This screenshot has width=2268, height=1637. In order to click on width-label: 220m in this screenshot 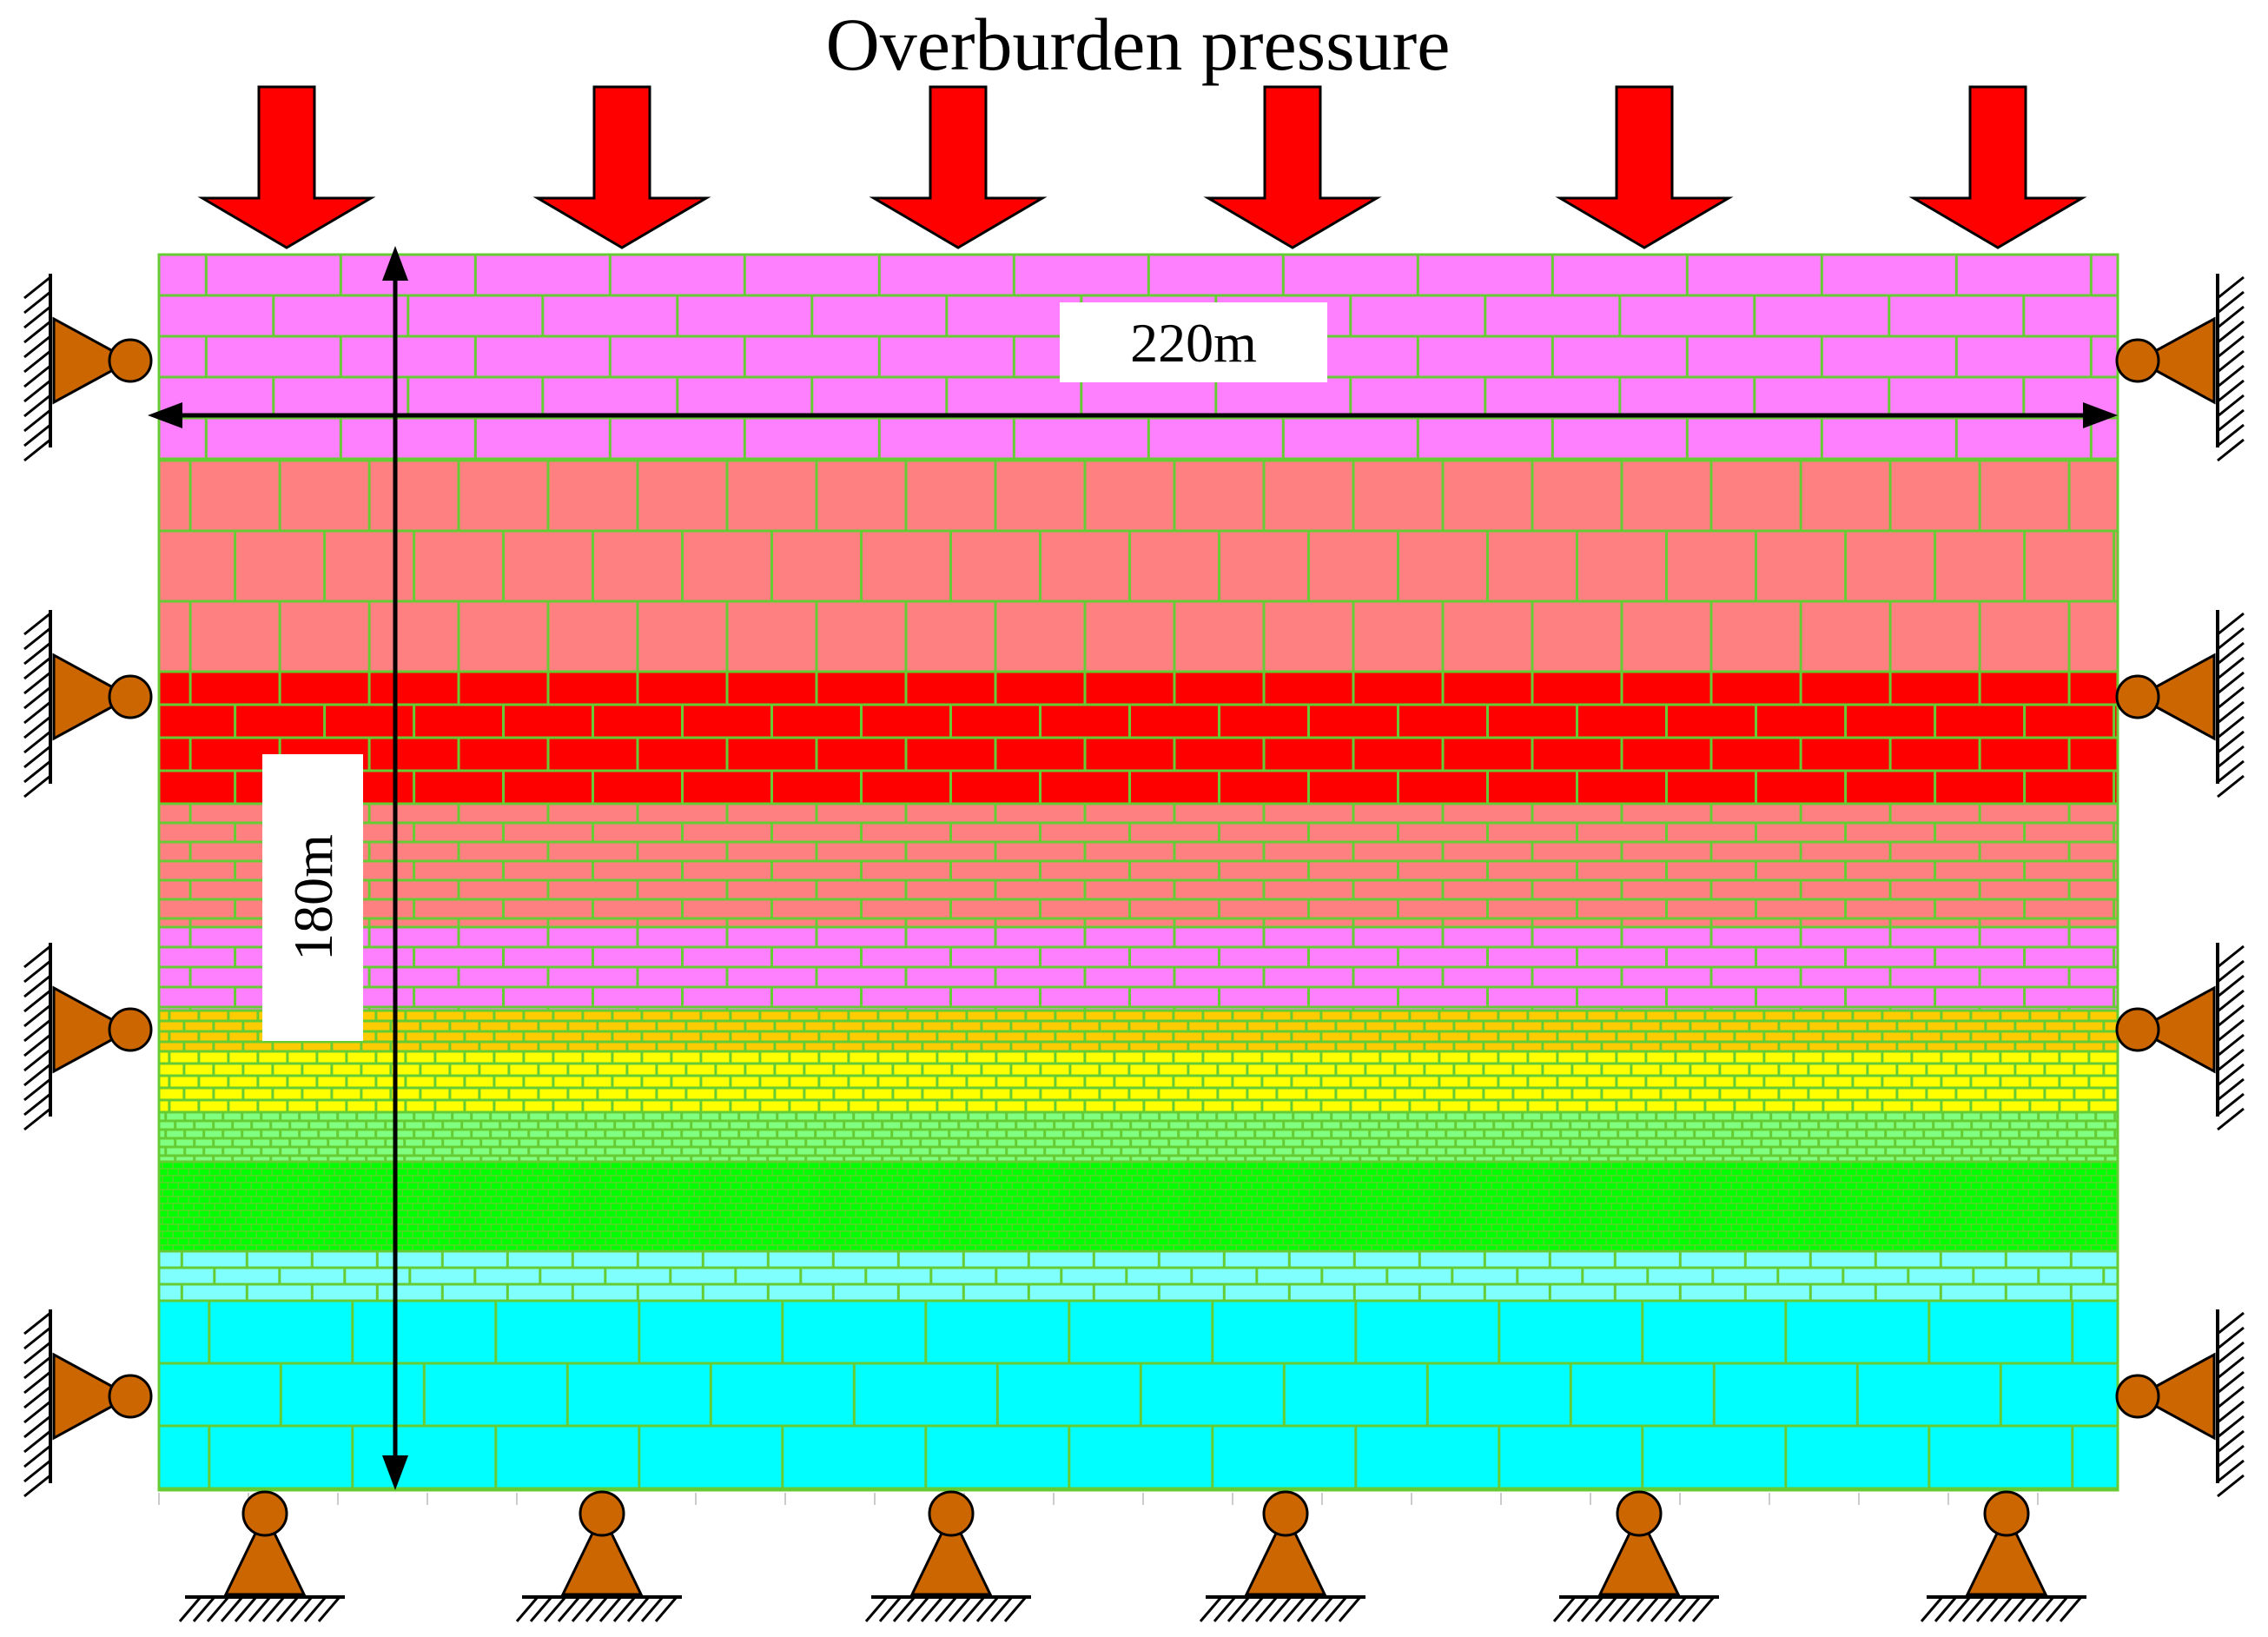, I will do `click(1194, 343)`.